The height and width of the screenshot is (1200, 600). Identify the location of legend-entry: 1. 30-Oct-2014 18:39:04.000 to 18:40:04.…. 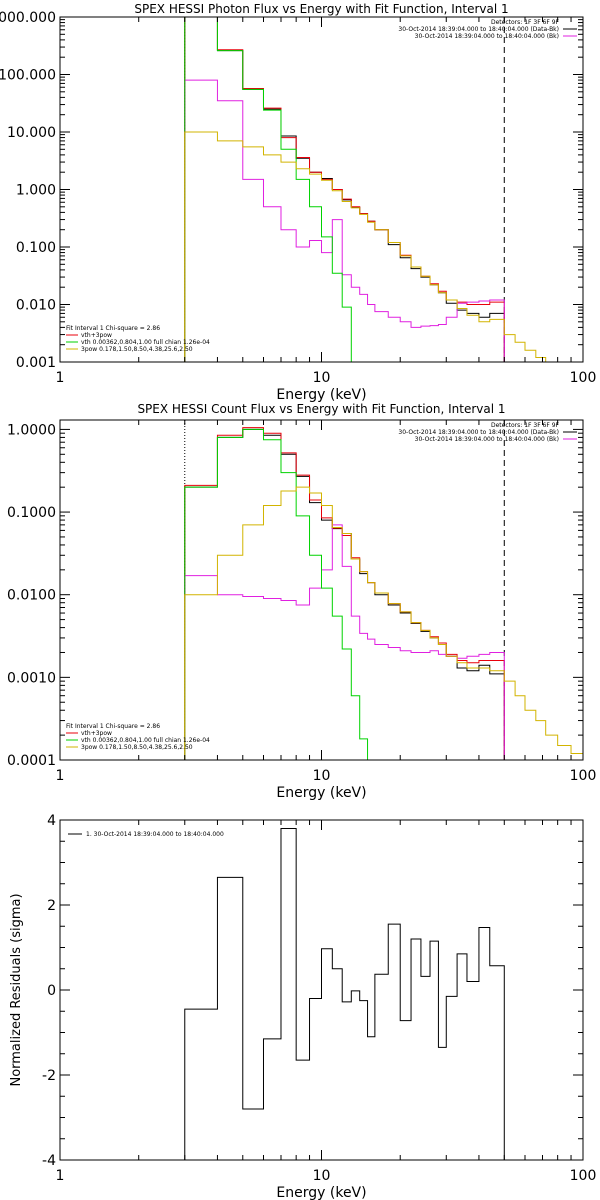
(155, 834).